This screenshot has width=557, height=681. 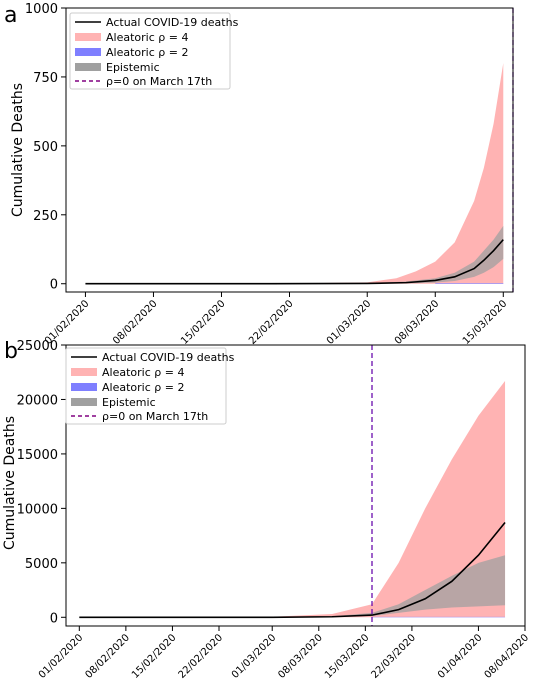 I want to click on y-tick-label: 750, so click(x=45, y=78).